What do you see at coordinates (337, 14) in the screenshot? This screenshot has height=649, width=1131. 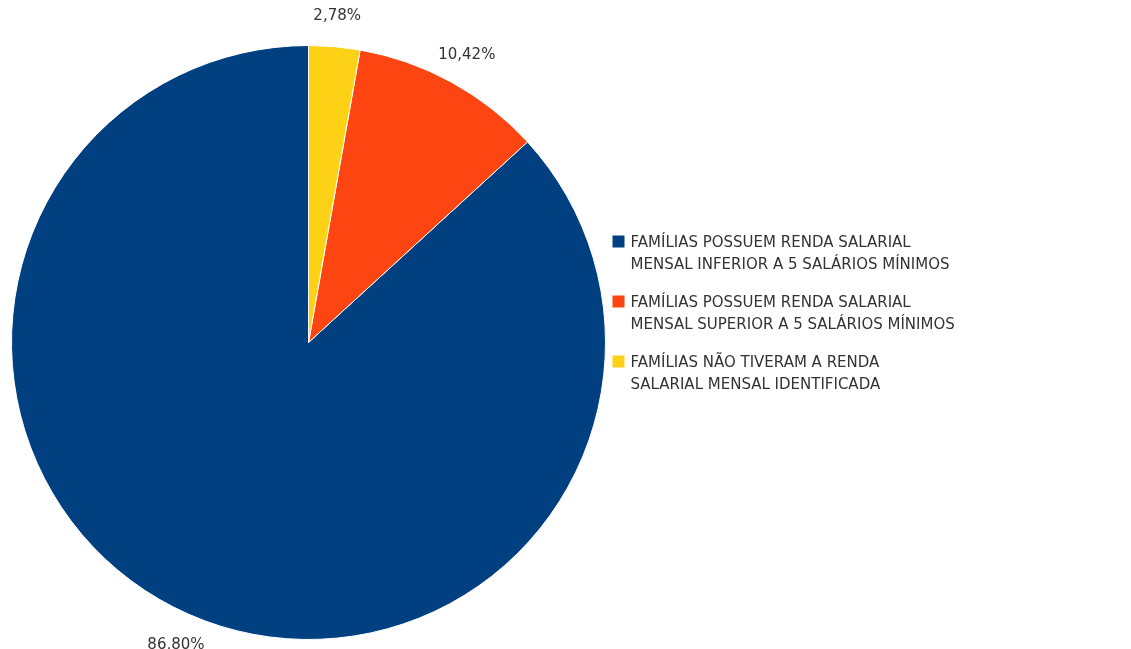 I see `data-label: 2,78%` at bounding box center [337, 14].